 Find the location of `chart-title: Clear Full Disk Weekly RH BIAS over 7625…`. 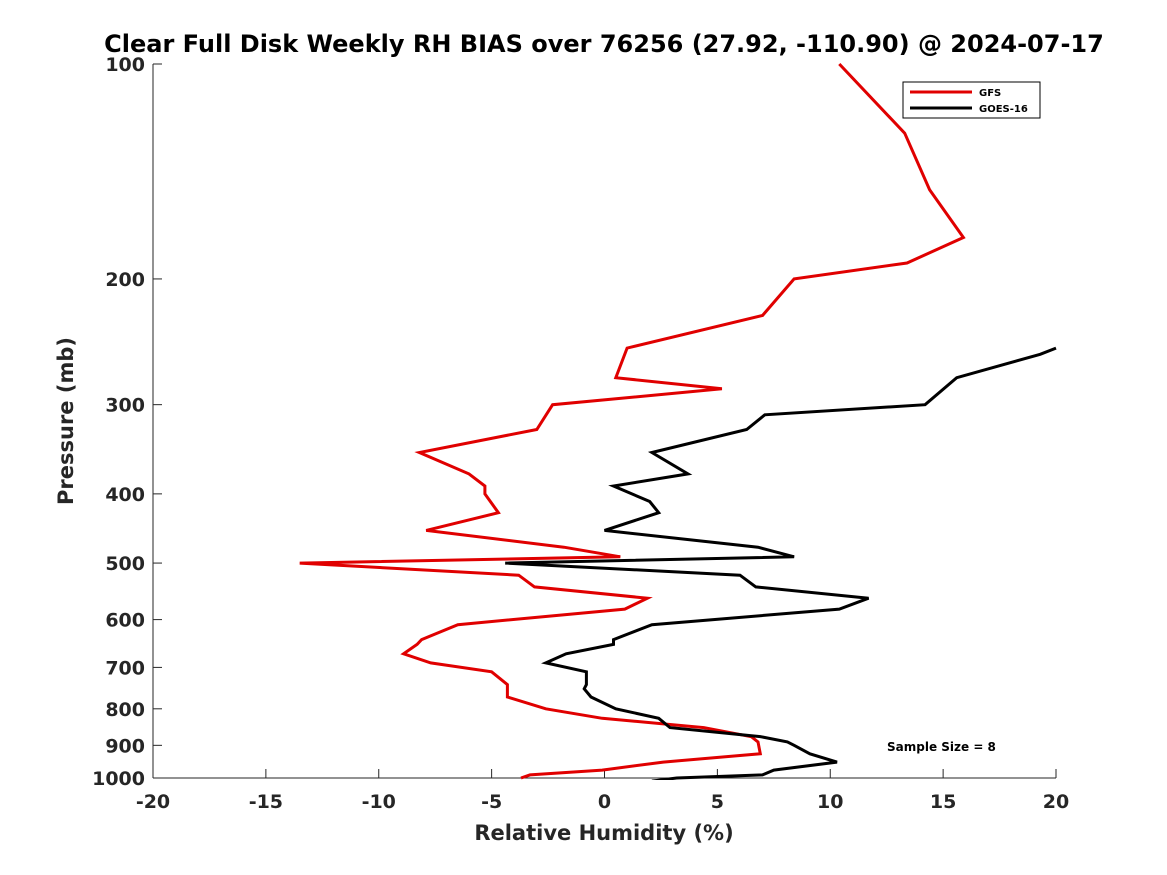

chart-title: Clear Full Disk Weekly RH BIAS over 7625… is located at coordinates (604, 44).